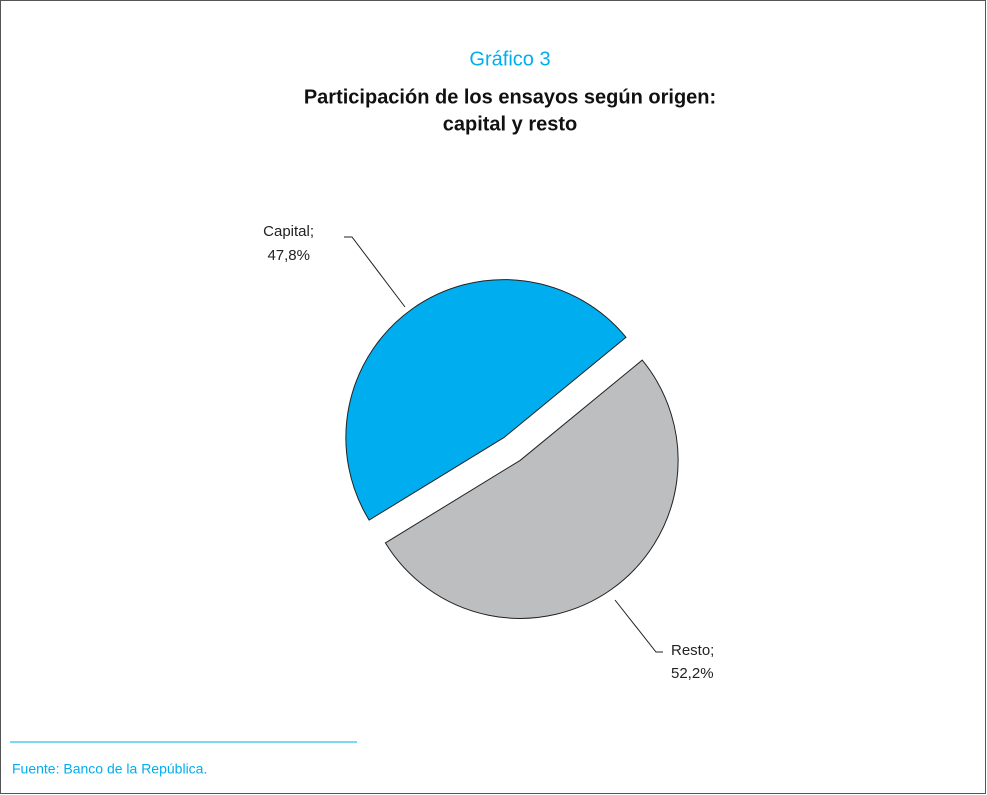 This screenshot has height=795, width=987. Describe the element at coordinates (692, 673) in the screenshot. I see `data-label: 52,2%` at that location.